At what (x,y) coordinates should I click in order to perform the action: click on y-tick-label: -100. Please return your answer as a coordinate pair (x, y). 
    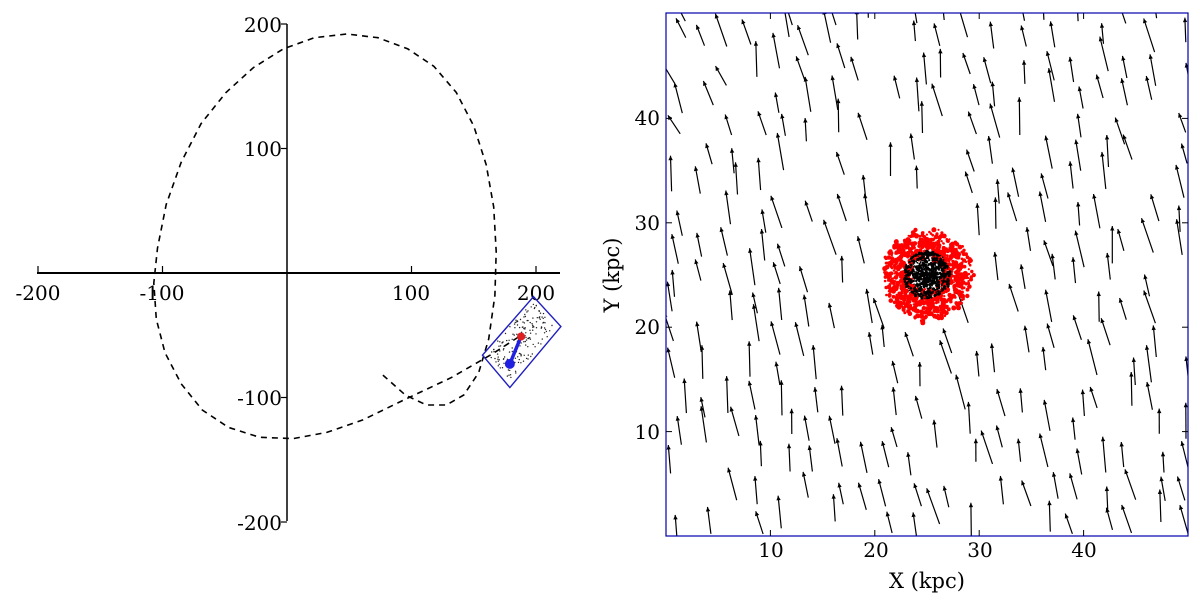
    Looking at the image, I should click on (259, 398).